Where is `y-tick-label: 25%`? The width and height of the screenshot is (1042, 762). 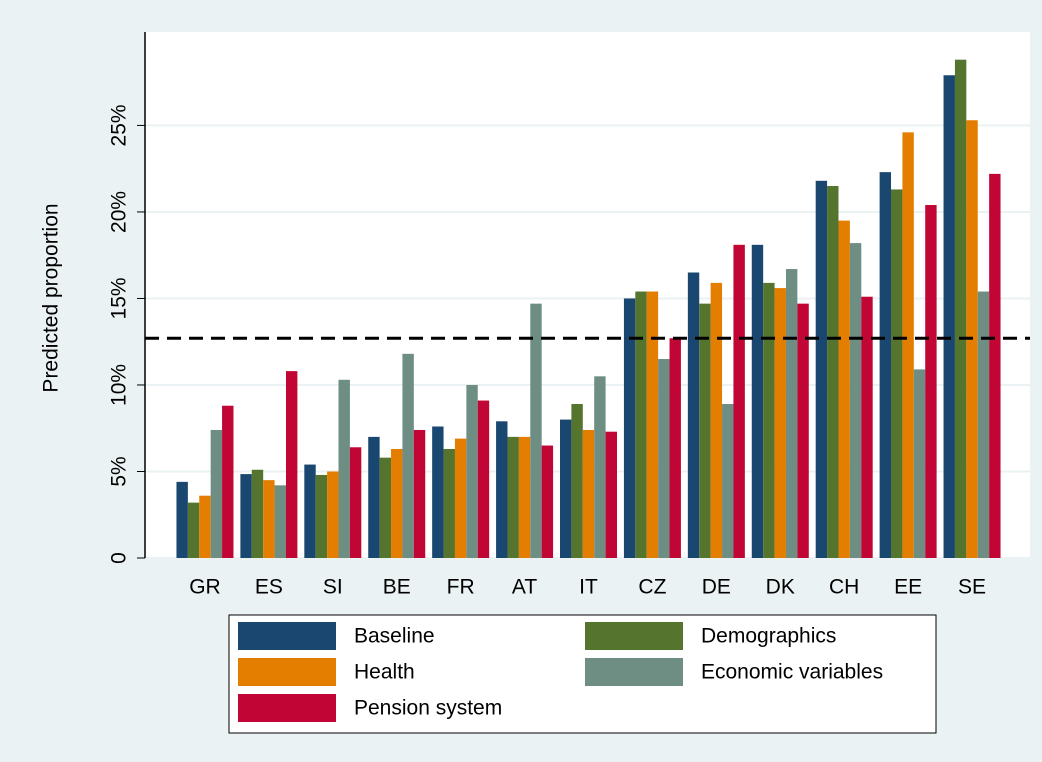 y-tick-label: 25% is located at coordinates (119, 125).